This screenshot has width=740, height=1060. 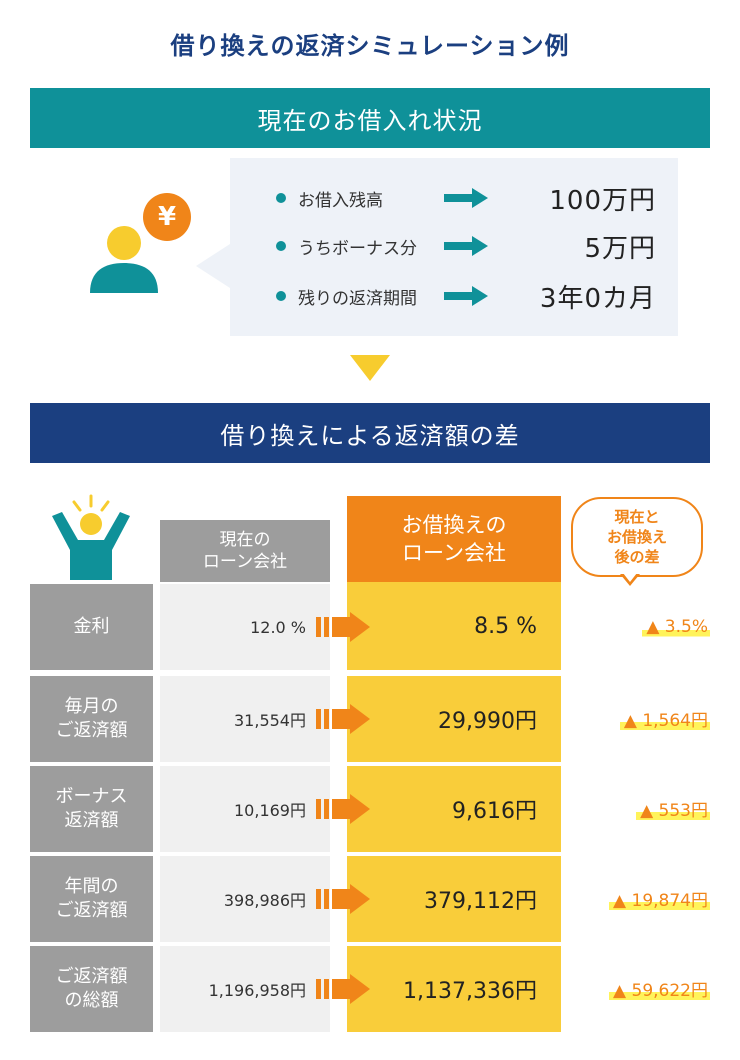 I want to click on yen-coin-icon: ¥, so click(x=167, y=217).